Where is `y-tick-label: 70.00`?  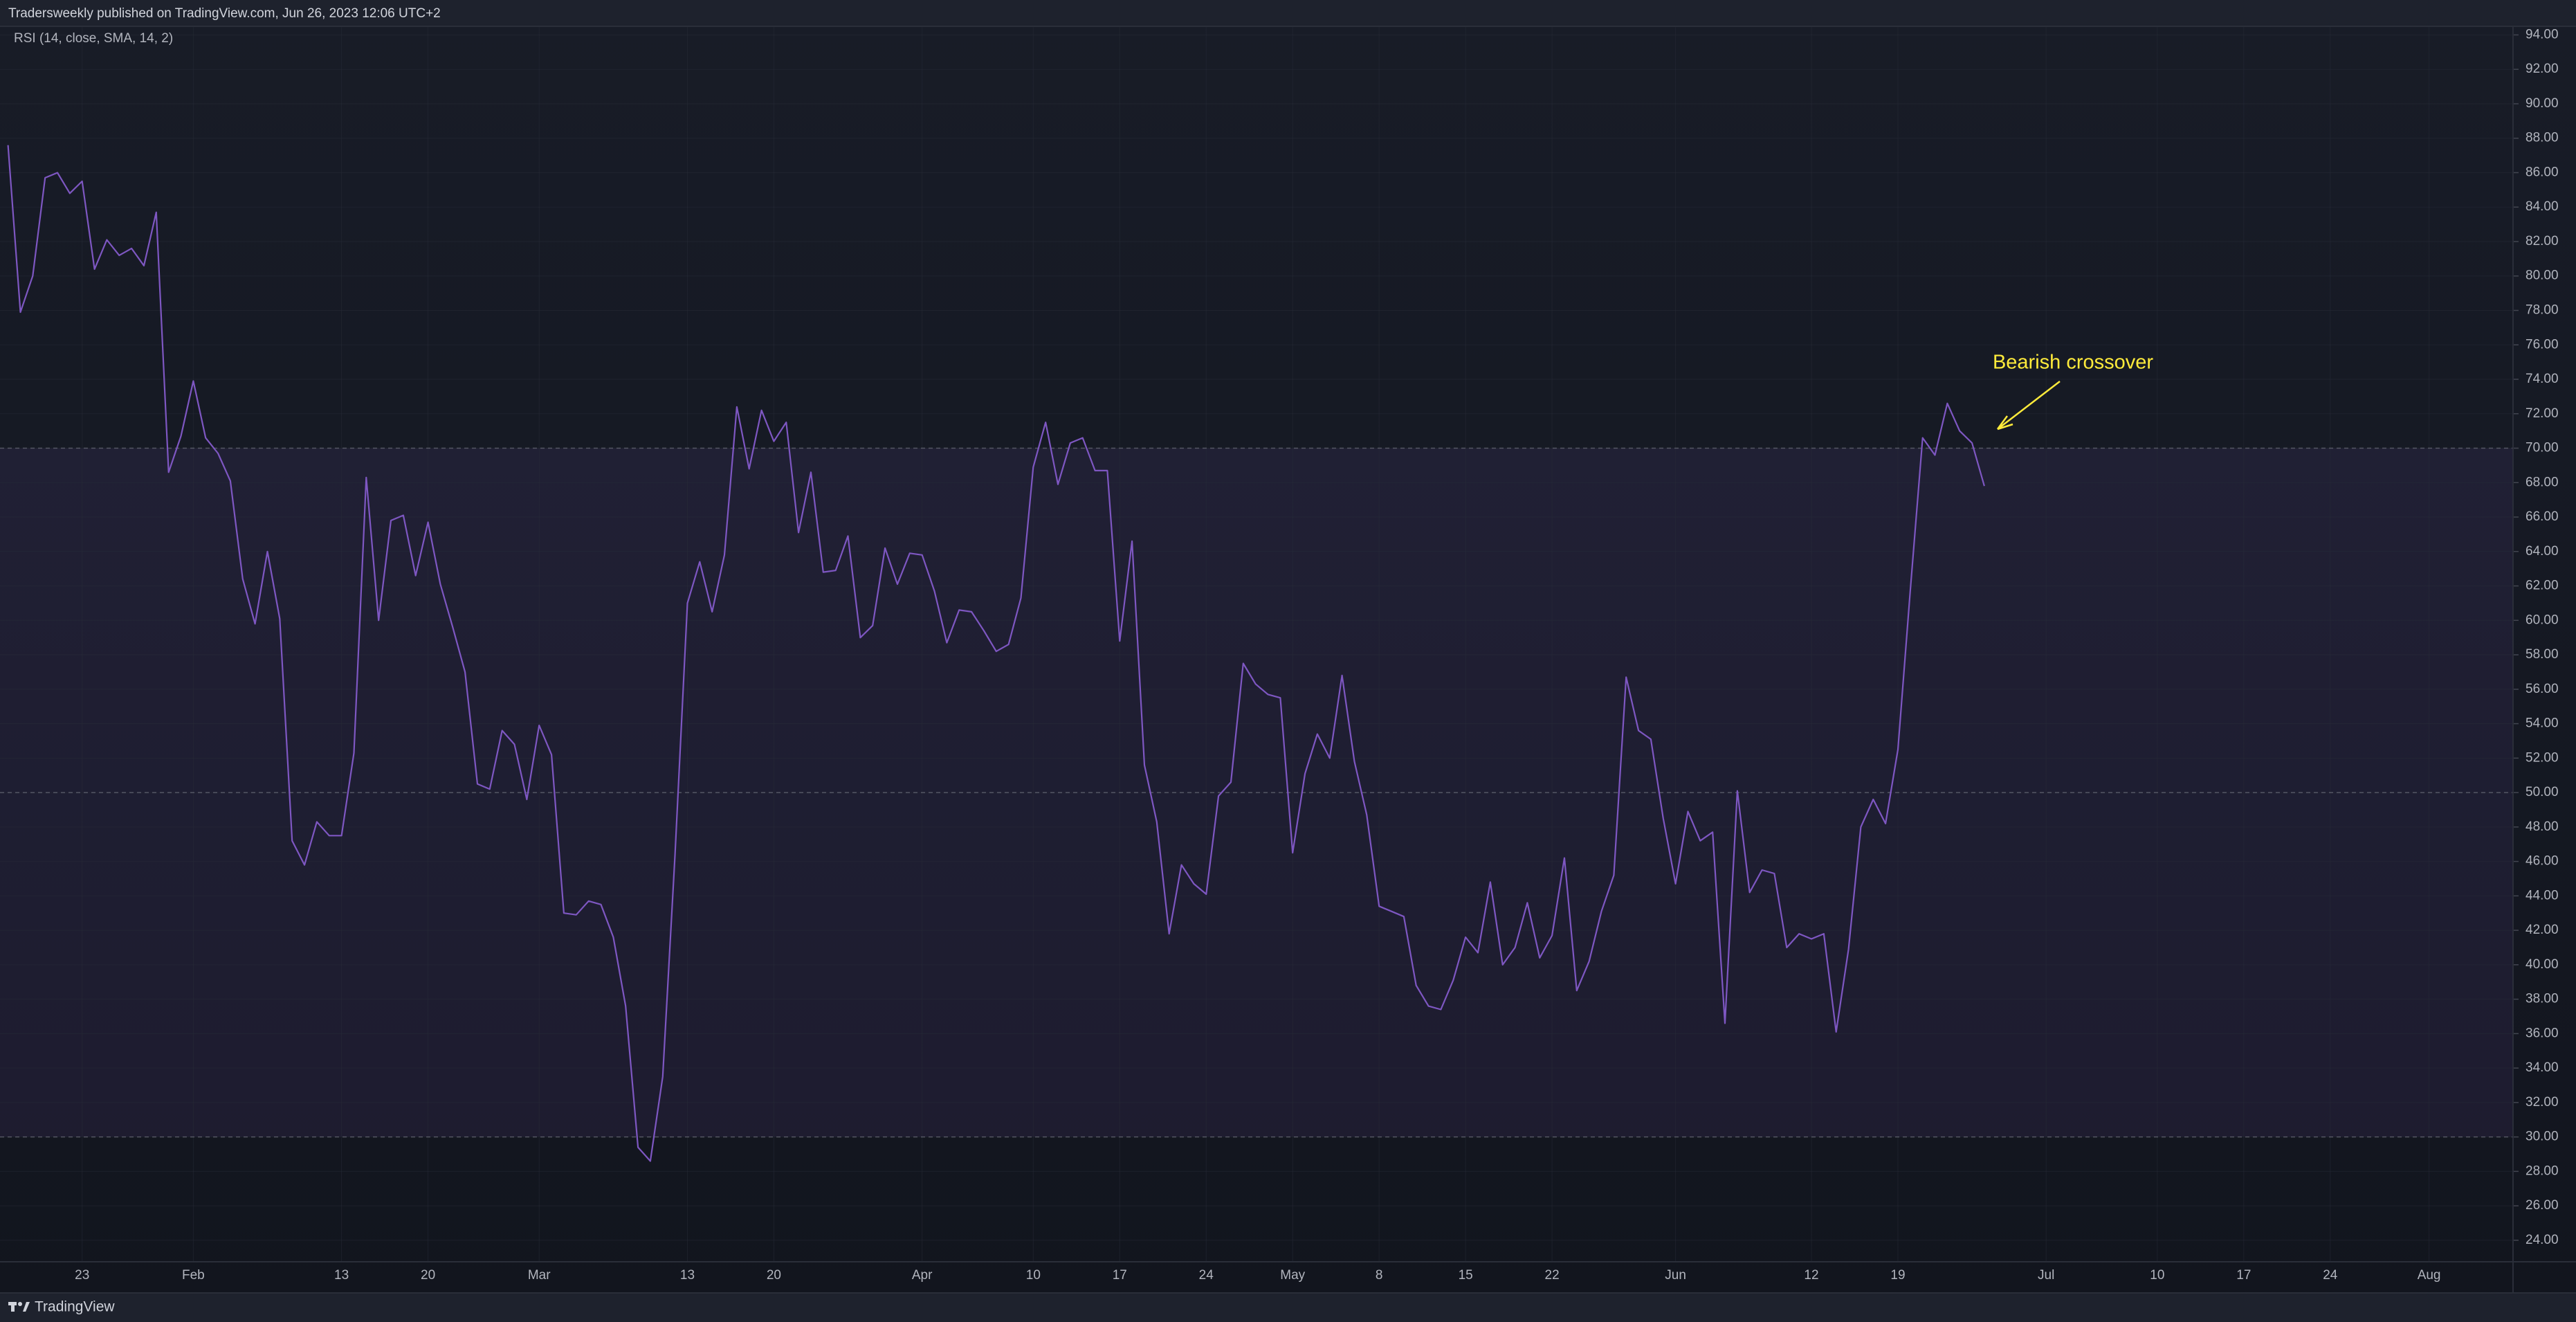
y-tick-label: 70.00 is located at coordinates (2542, 448).